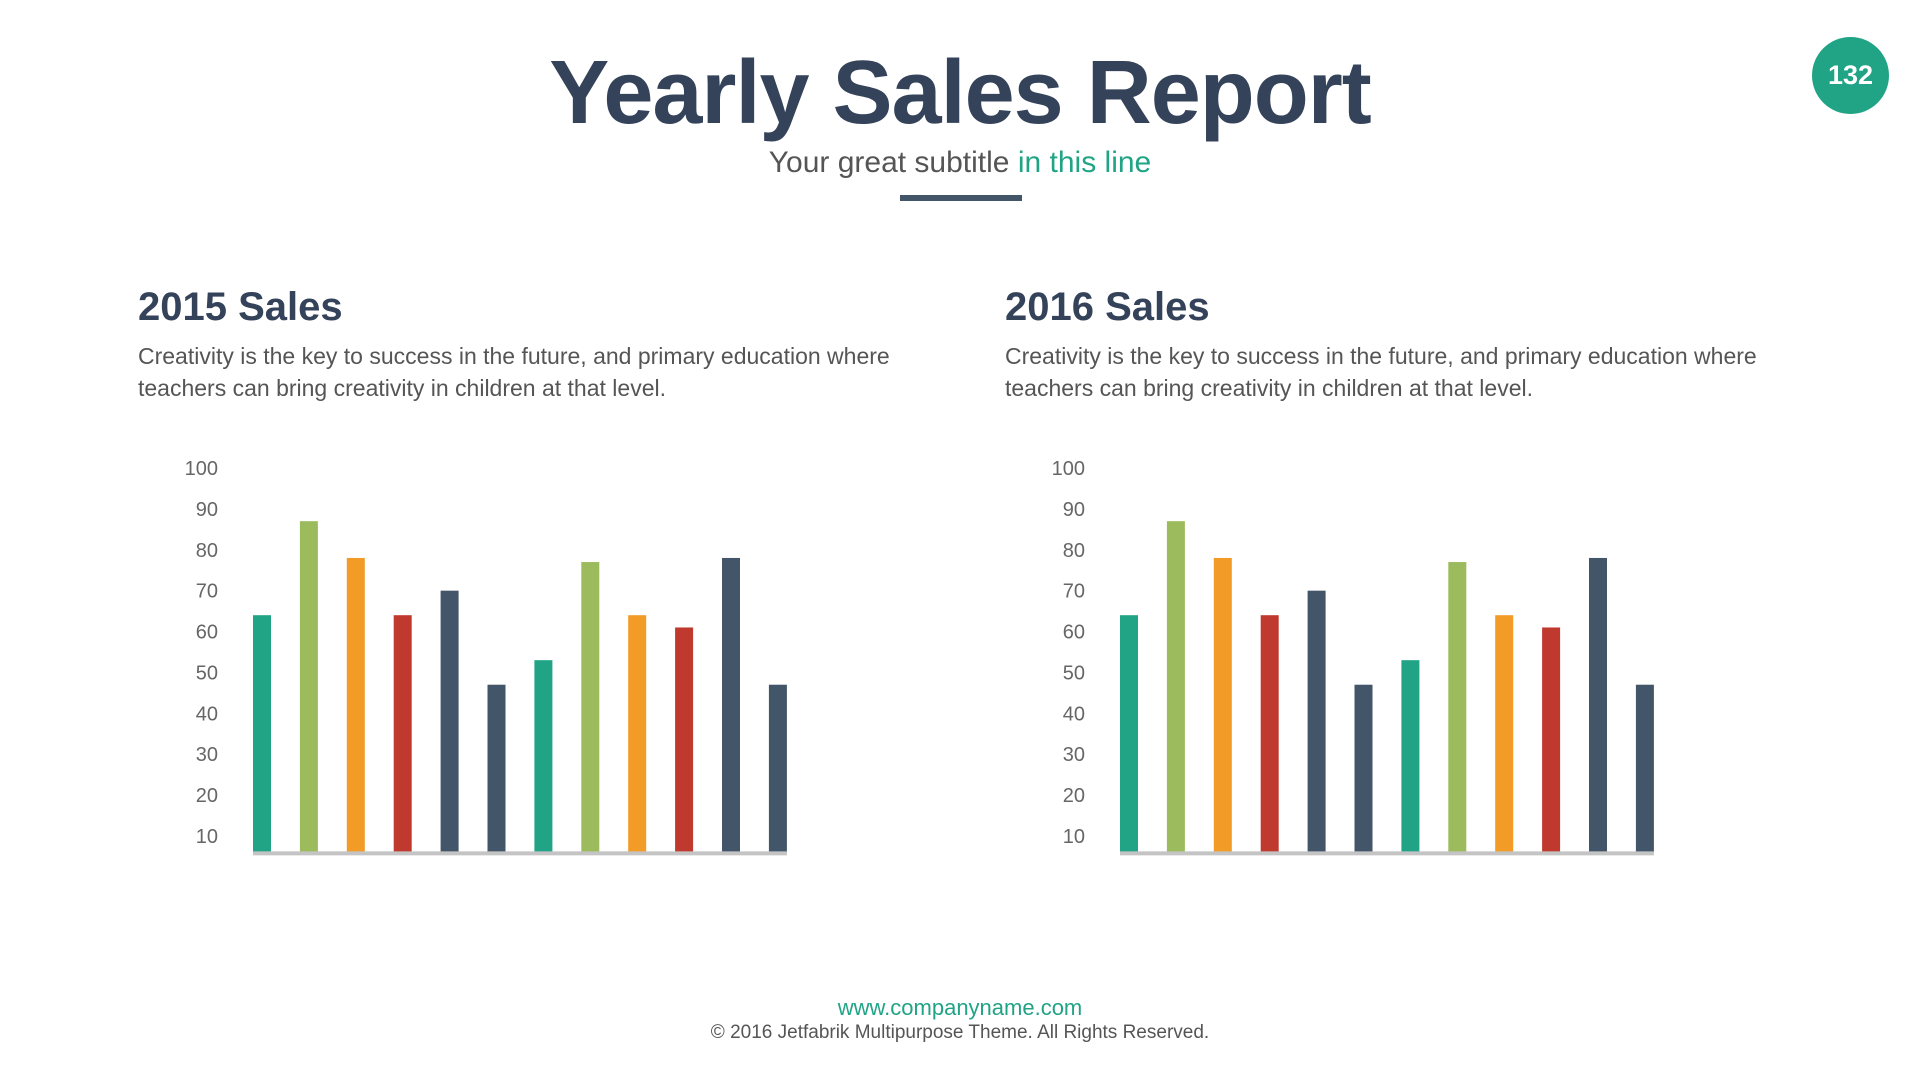 The height and width of the screenshot is (1080, 1920). Describe the element at coordinates (960, 93) in the screenshot. I see `page-title: Yearly Sales Report` at that location.